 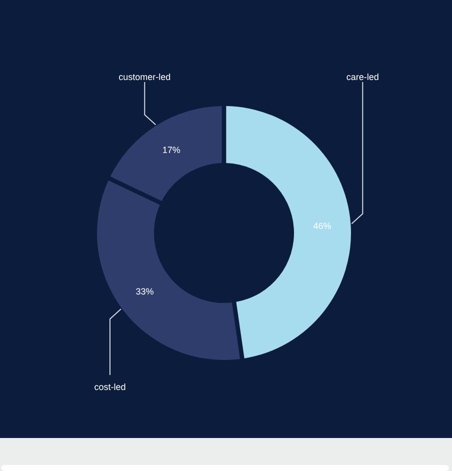 I want to click on slice-label: care-led, so click(x=362, y=77).